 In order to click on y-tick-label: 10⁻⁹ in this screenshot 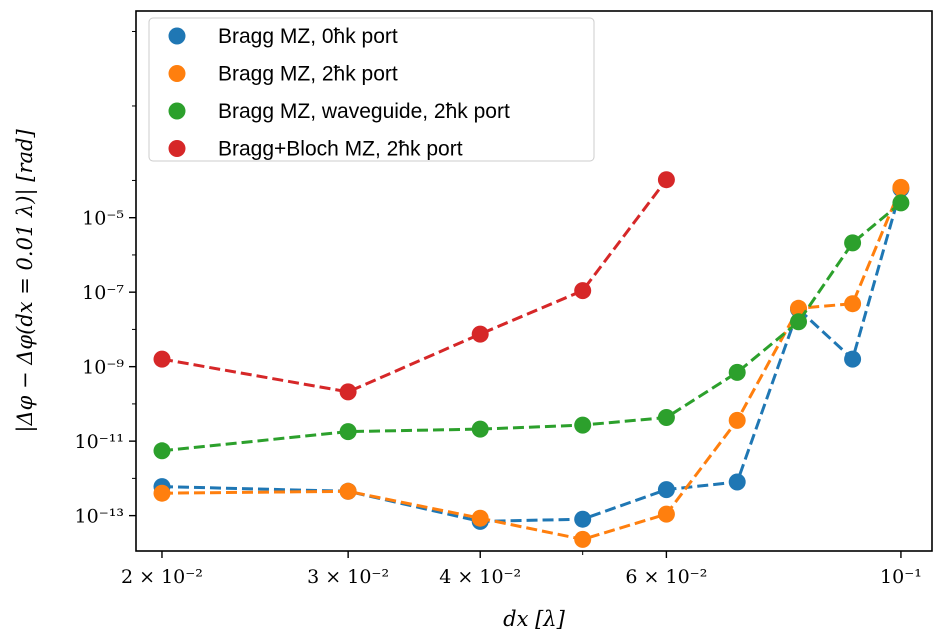, I will do `click(103, 368)`.